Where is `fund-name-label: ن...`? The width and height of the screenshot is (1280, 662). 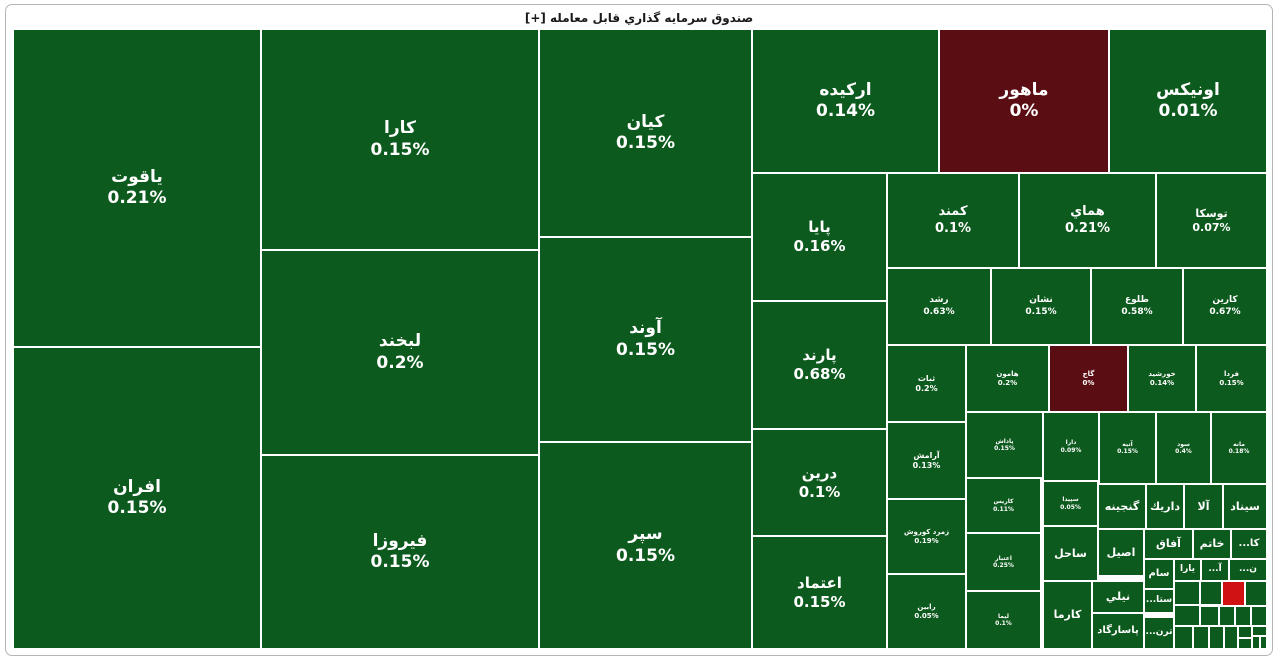 fund-name-label: ن... is located at coordinates (1248, 569).